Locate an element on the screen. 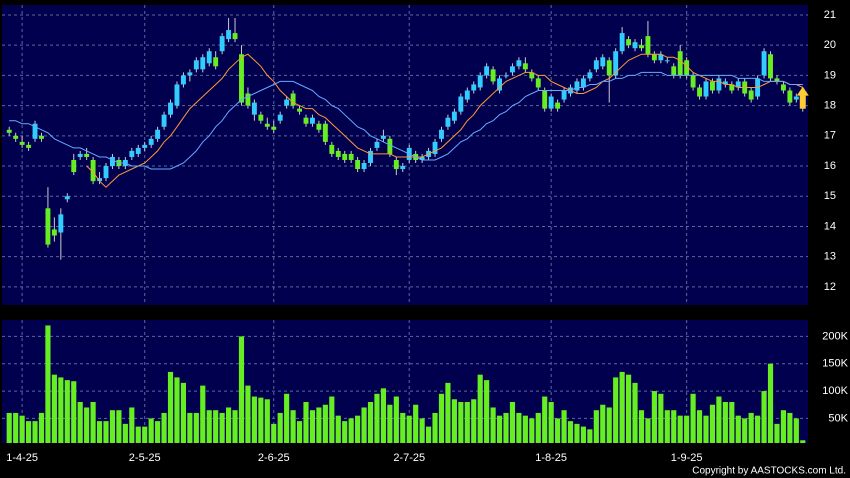  y-tick-label: 50K is located at coordinates (838, 418).